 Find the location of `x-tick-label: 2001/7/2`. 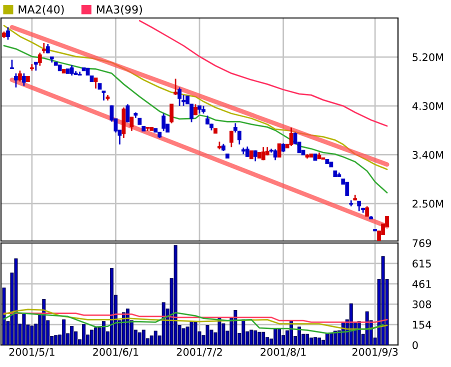

x-tick-label: 2001/7/2 is located at coordinates (199, 352).